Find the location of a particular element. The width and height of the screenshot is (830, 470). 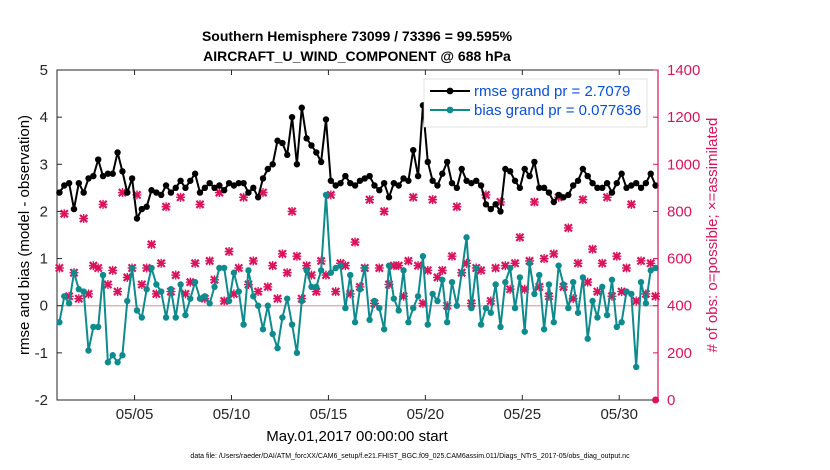

y2-axis-label: # of obs: o=possible; ×=assimilated is located at coordinates (712, 235).